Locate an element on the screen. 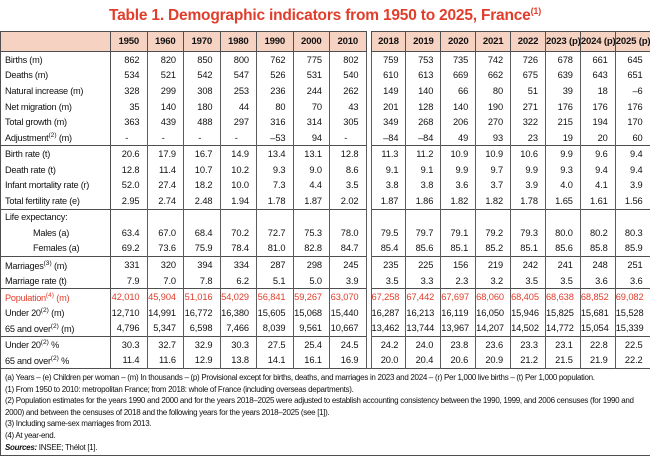 This screenshot has width=650, height=457. row-label: Males (a) is located at coordinates (55, 233).